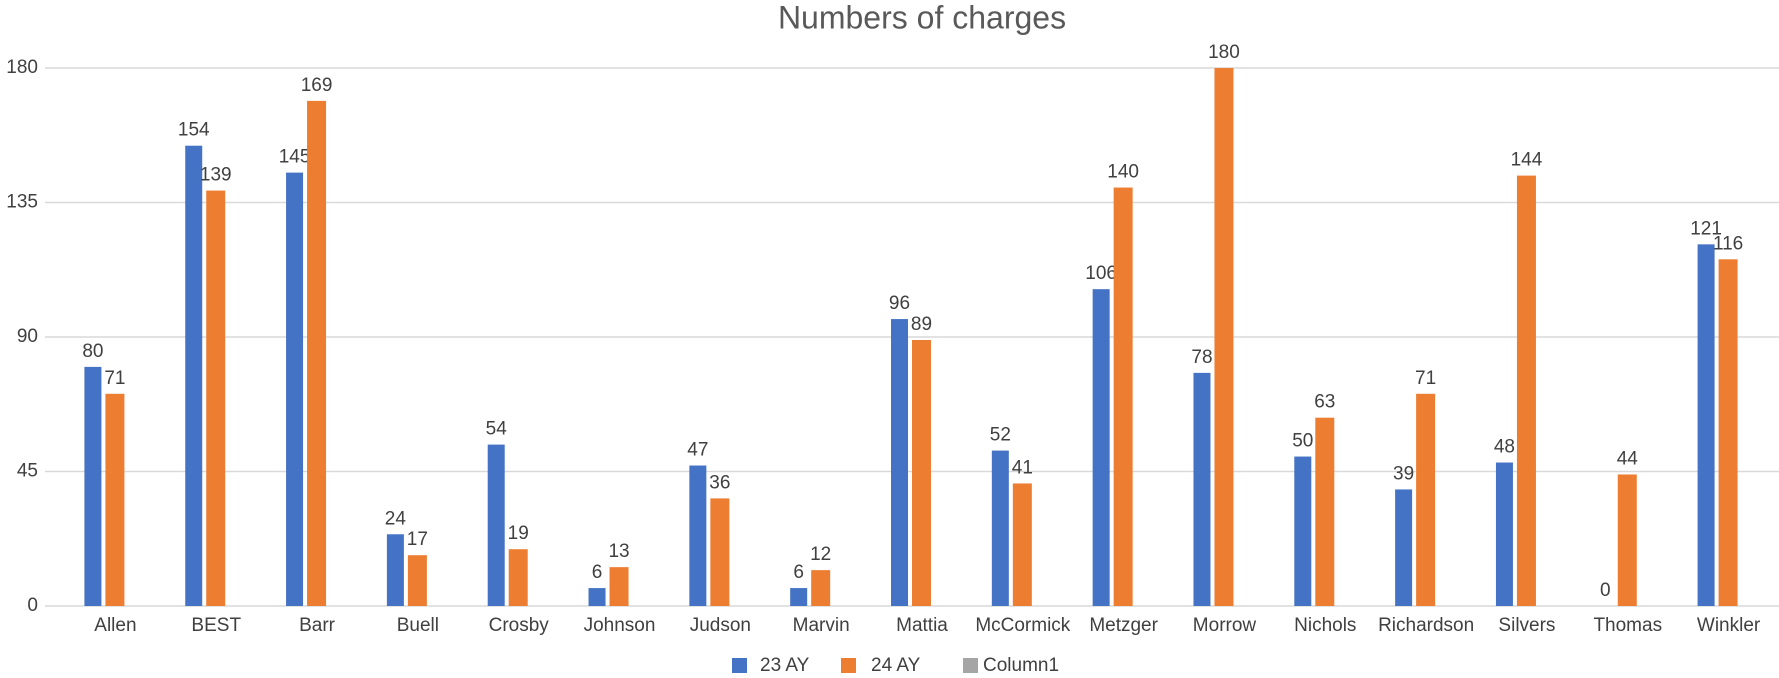 This screenshot has width=1779, height=678. Describe the element at coordinates (720, 625) in the screenshot. I see `x-tick-label: Judson` at that location.